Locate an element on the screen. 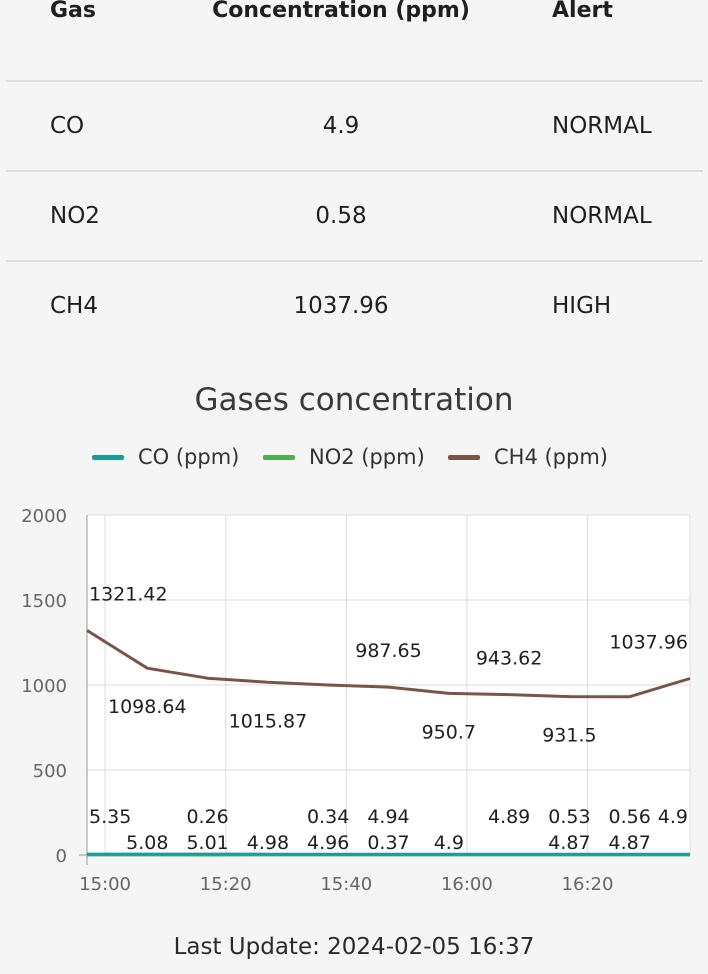  y-tick-label: 1000 is located at coordinates (44, 686).